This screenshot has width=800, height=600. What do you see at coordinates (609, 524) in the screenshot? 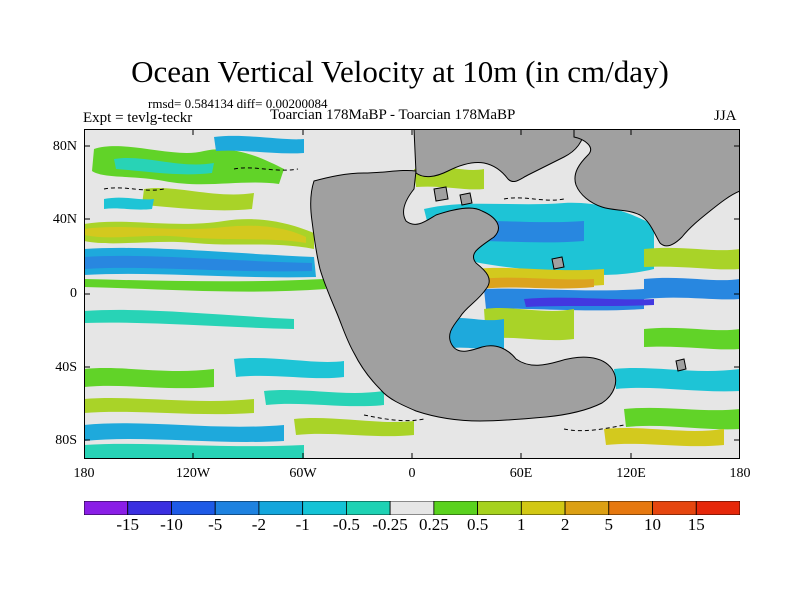
I see `colorbar-label-11: 5` at bounding box center [609, 524].